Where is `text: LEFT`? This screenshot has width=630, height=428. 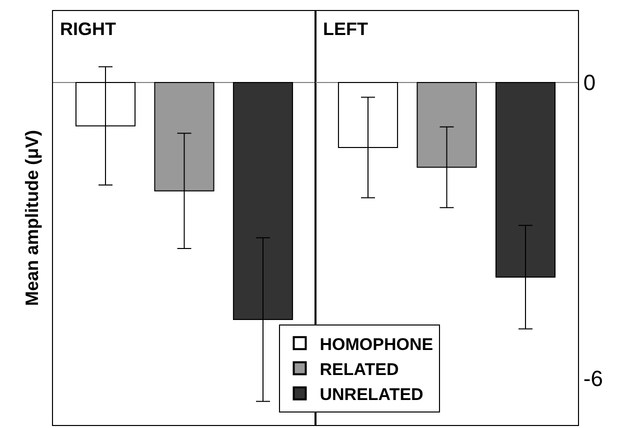
text: LEFT is located at coordinates (345, 29).